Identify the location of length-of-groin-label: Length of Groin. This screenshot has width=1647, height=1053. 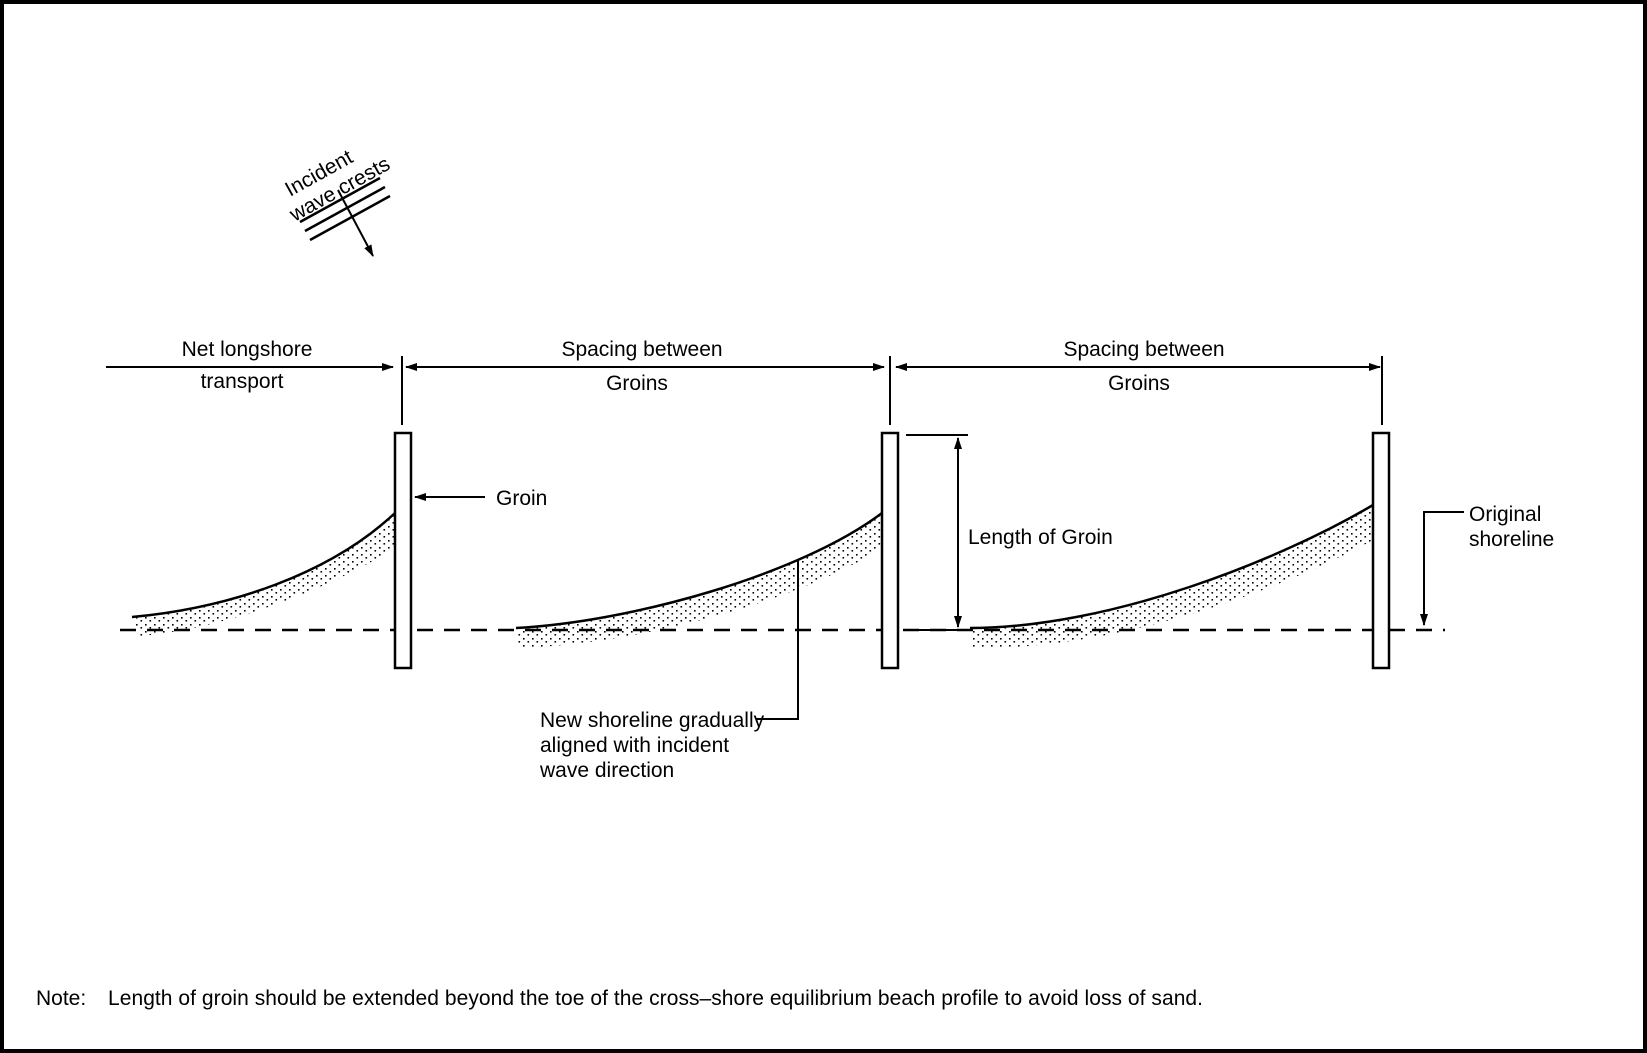
(1040, 537).